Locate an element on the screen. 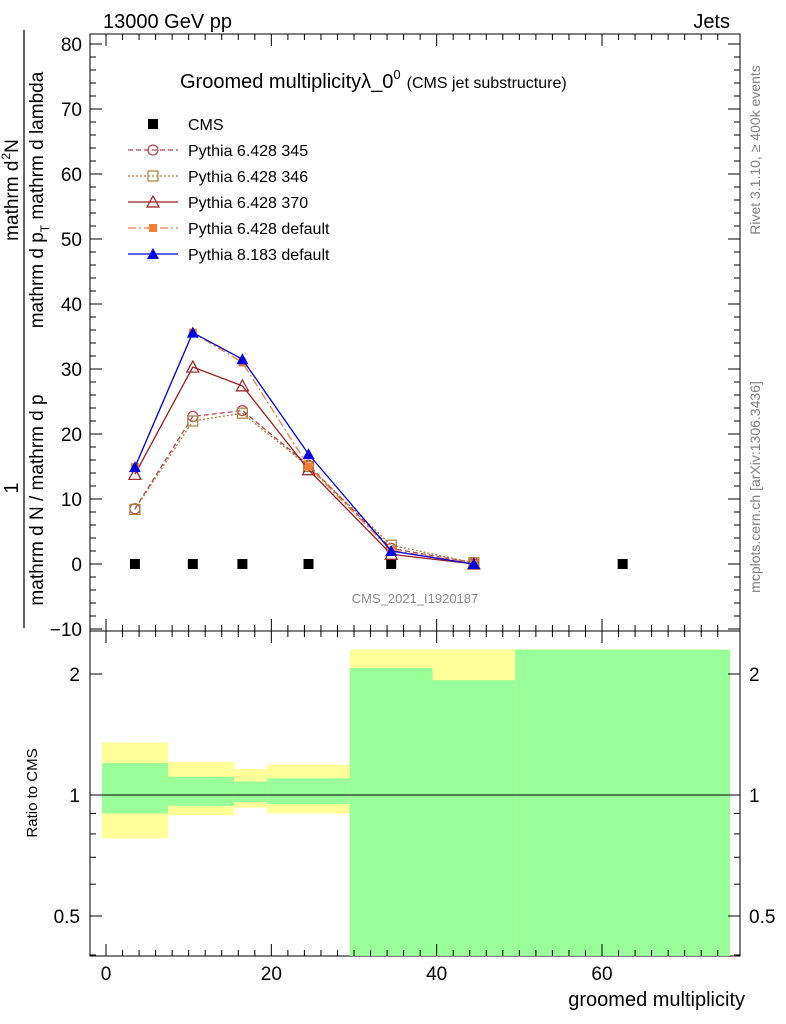 The width and height of the screenshot is (786, 1024). ylabel-numerator: 1 is located at coordinates (12, 487).